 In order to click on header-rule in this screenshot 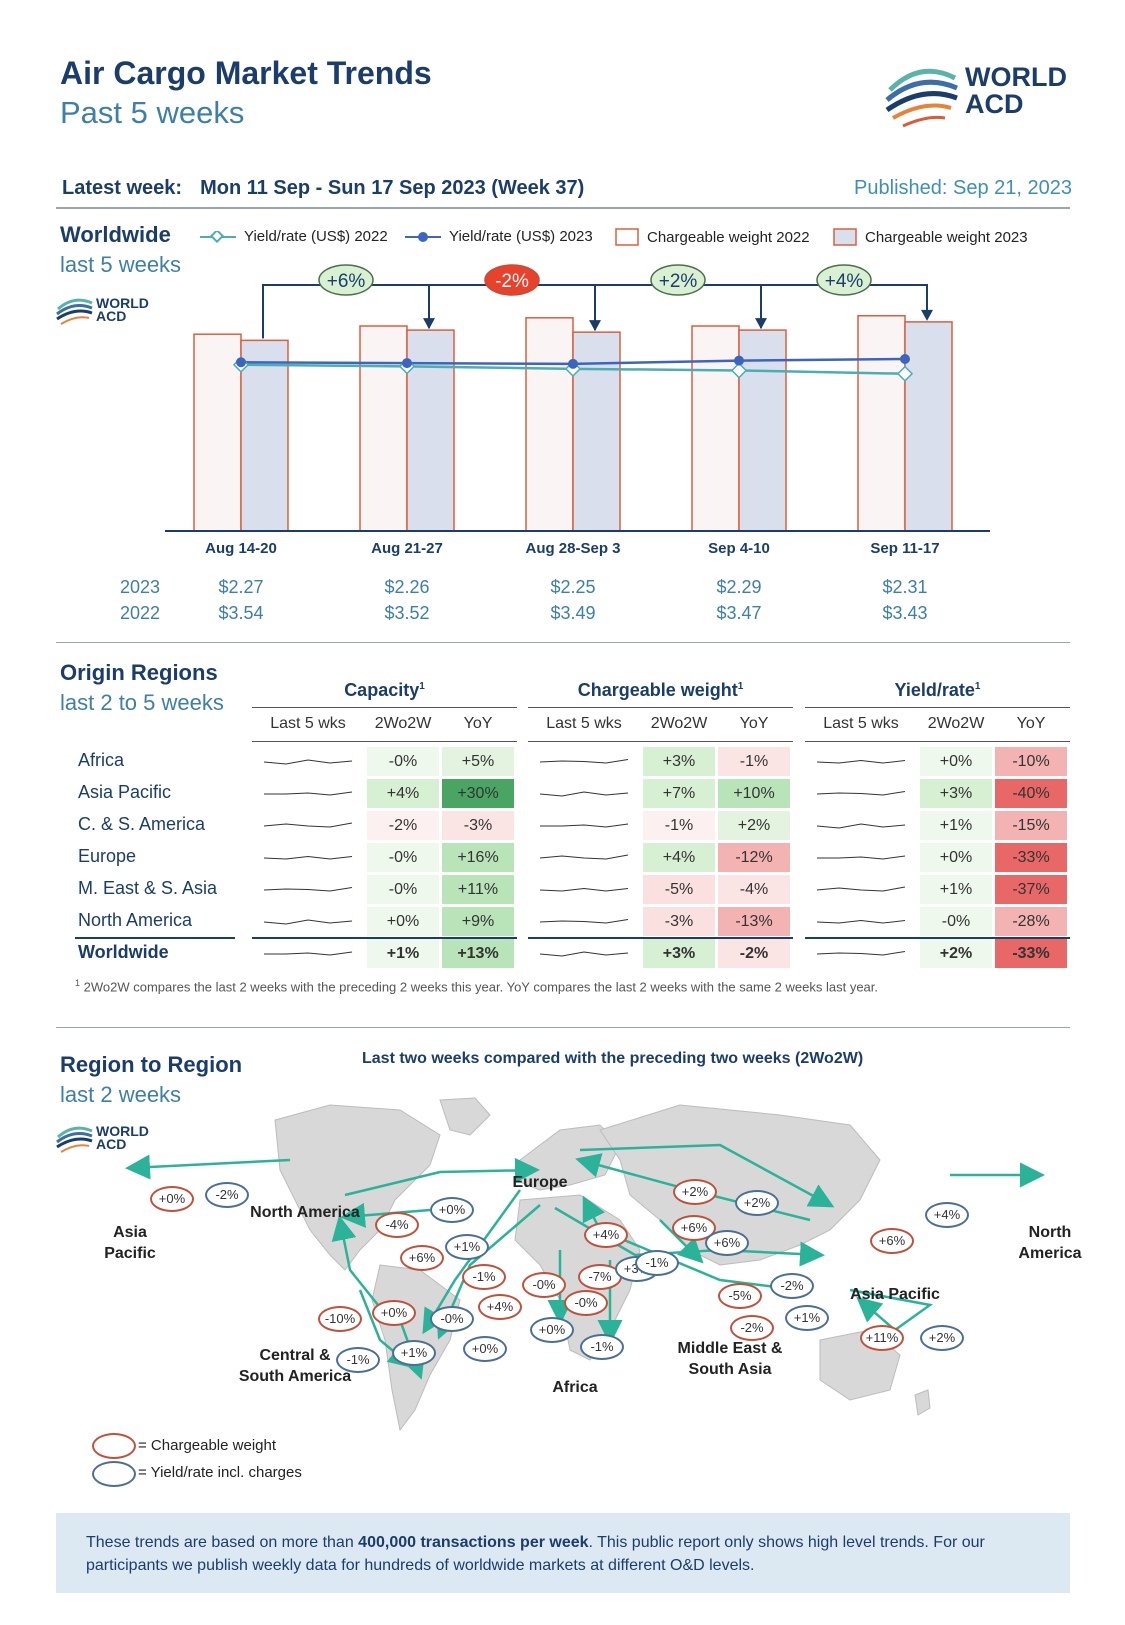, I will do `click(384, 741)`.